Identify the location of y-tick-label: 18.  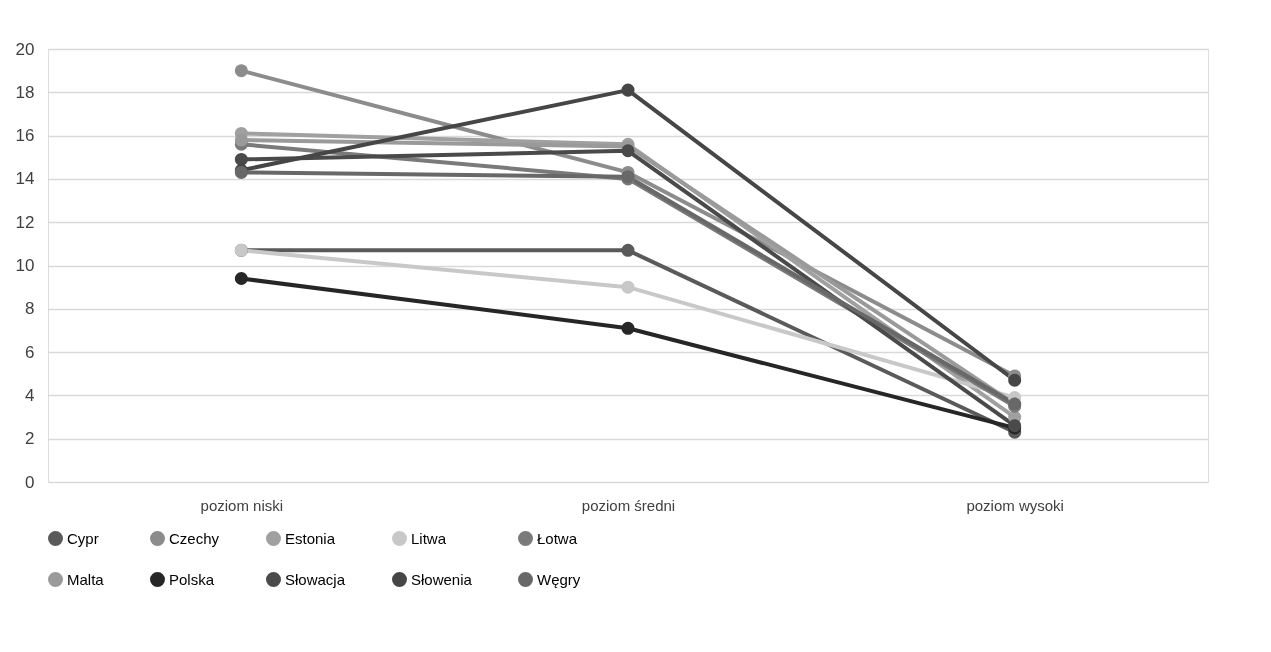
(25, 92).